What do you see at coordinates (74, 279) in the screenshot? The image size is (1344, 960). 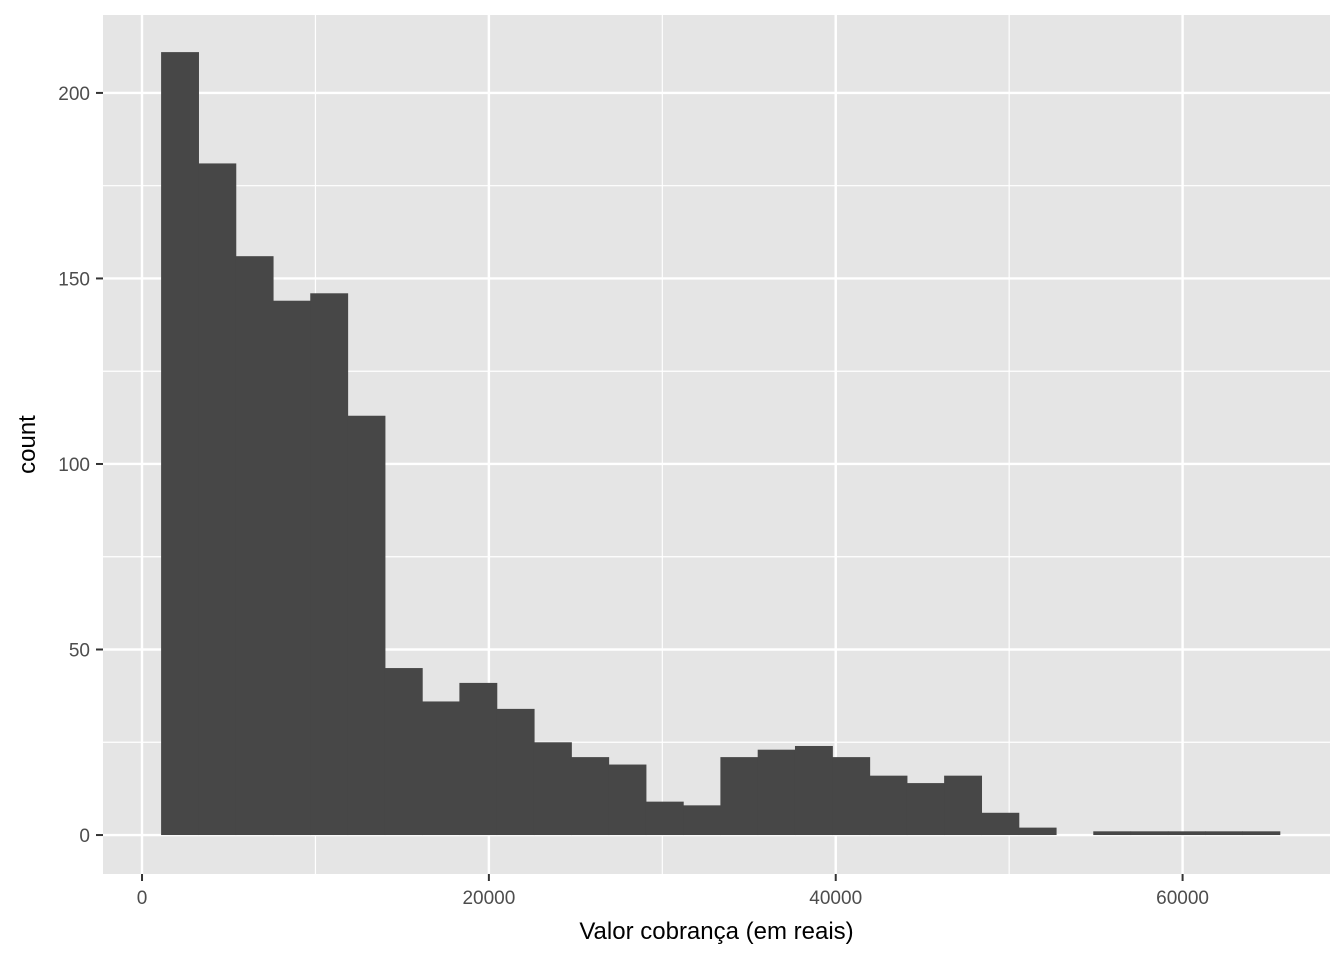 I see `y-tick-label: 150` at bounding box center [74, 279].